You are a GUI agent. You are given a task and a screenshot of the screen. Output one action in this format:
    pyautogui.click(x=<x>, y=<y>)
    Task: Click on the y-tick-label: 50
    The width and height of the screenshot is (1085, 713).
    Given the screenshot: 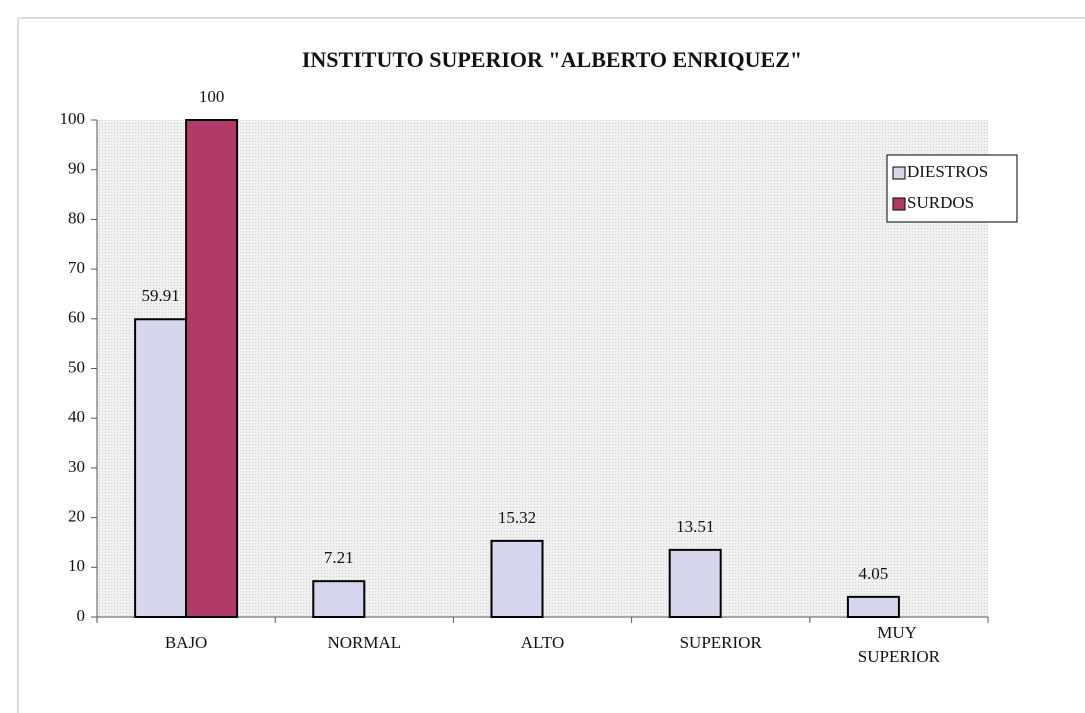 What is the action you would take?
    pyautogui.click(x=76, y=366)
    